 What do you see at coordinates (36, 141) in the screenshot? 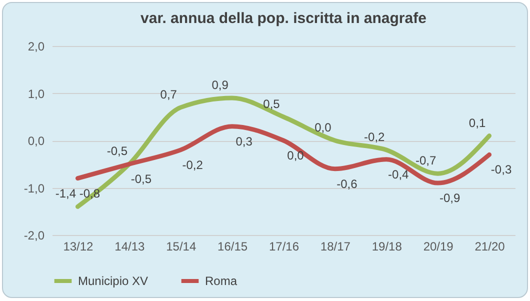
I see `y-tick-label: 0,0` at bounding box center [36, 141].